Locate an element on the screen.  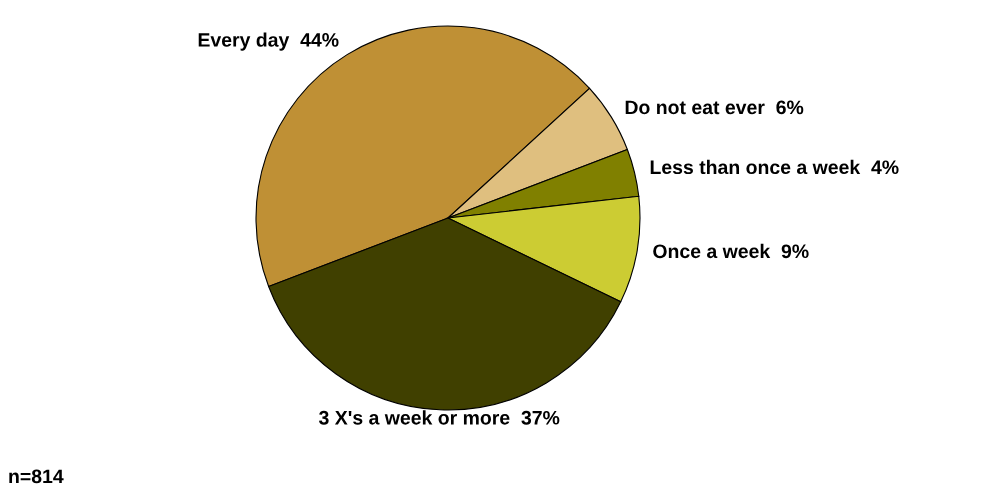
slice-label: Every day 44% is located at coordinates (268, 41).